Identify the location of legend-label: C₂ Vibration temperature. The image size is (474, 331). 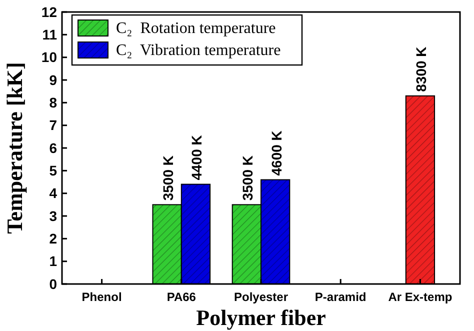
(198, 50).